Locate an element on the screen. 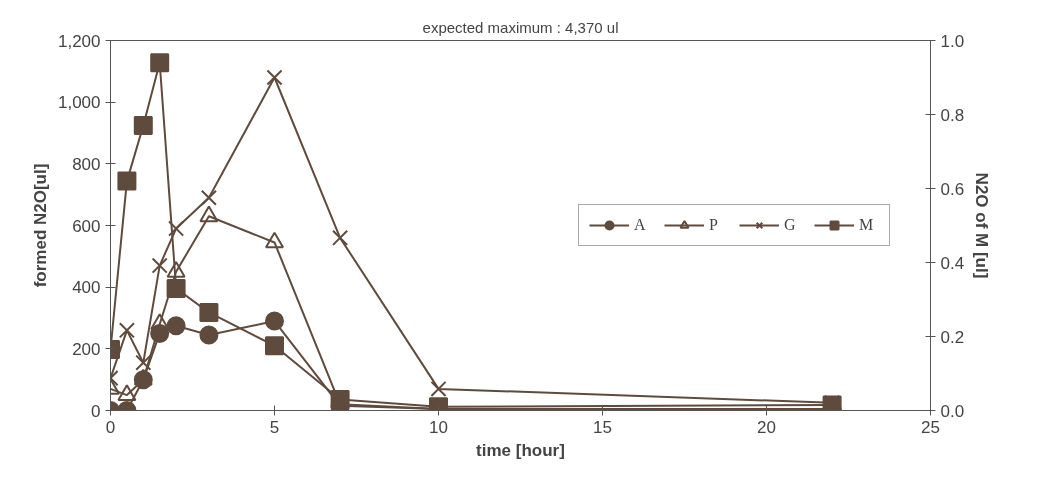  x-axis-title: time [hour] is located at coordinates (520, 450).